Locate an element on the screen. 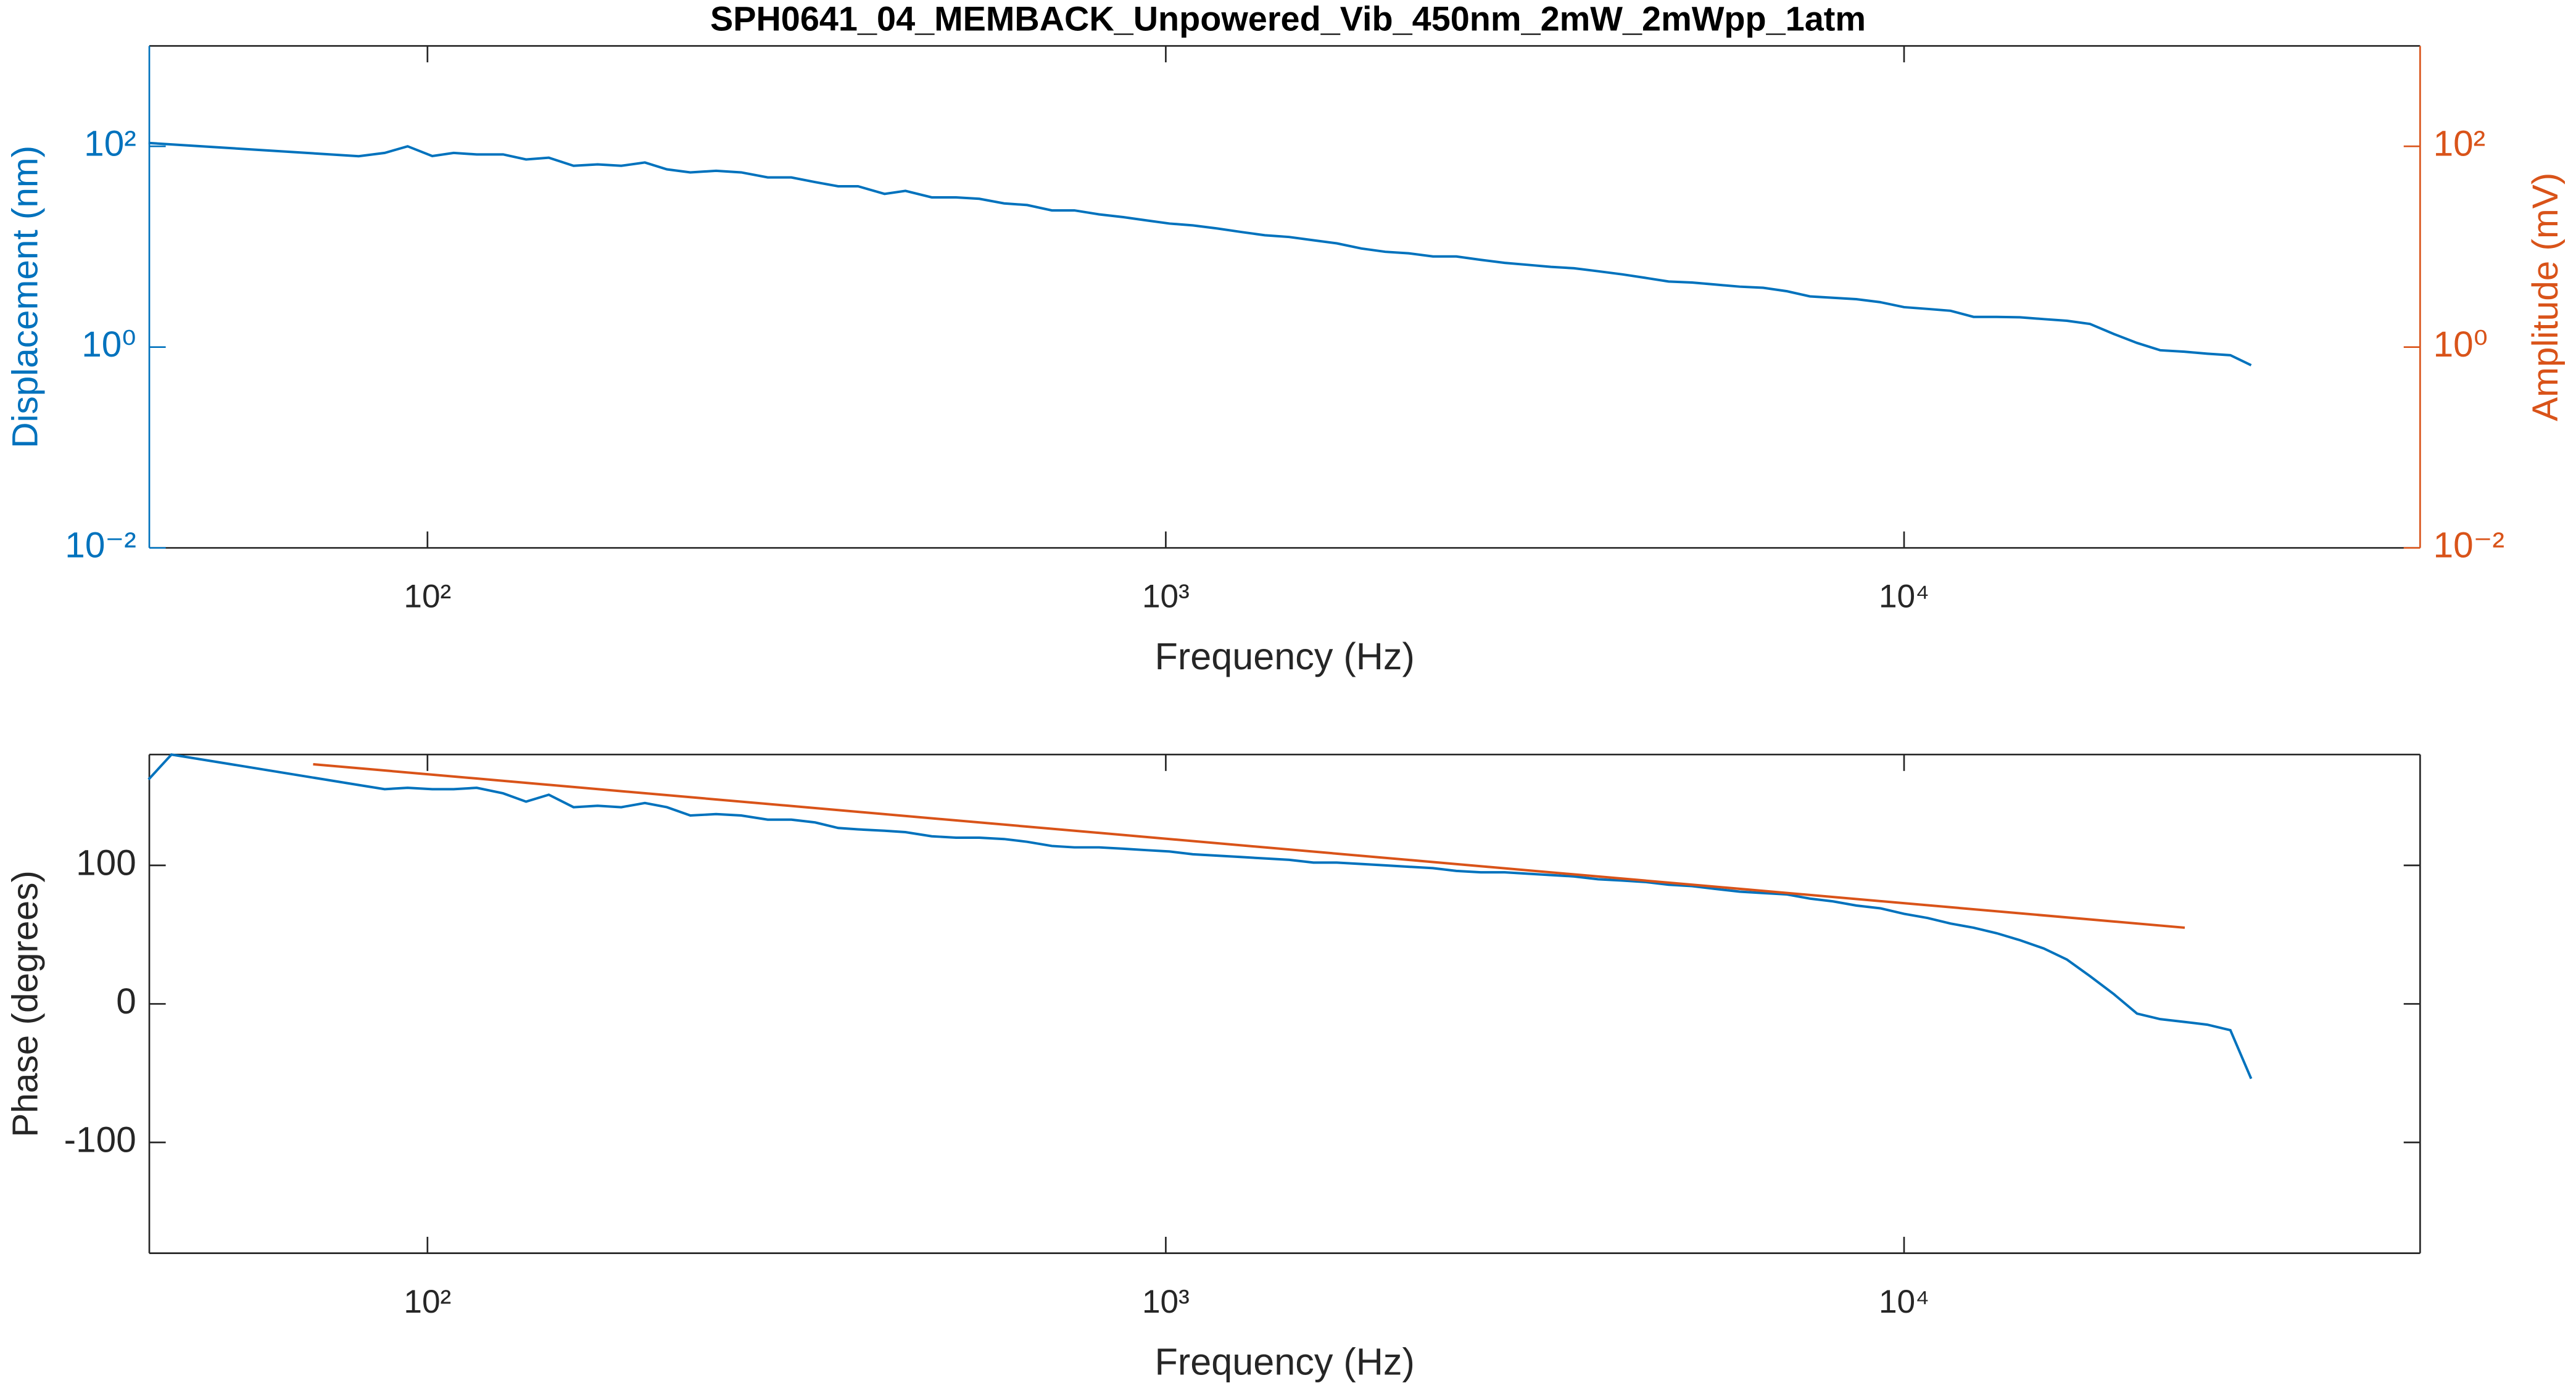 This screenshot has height=1391, width=2576. y-axis-label: Displacement (nm) is located at coordinates (26, 297).